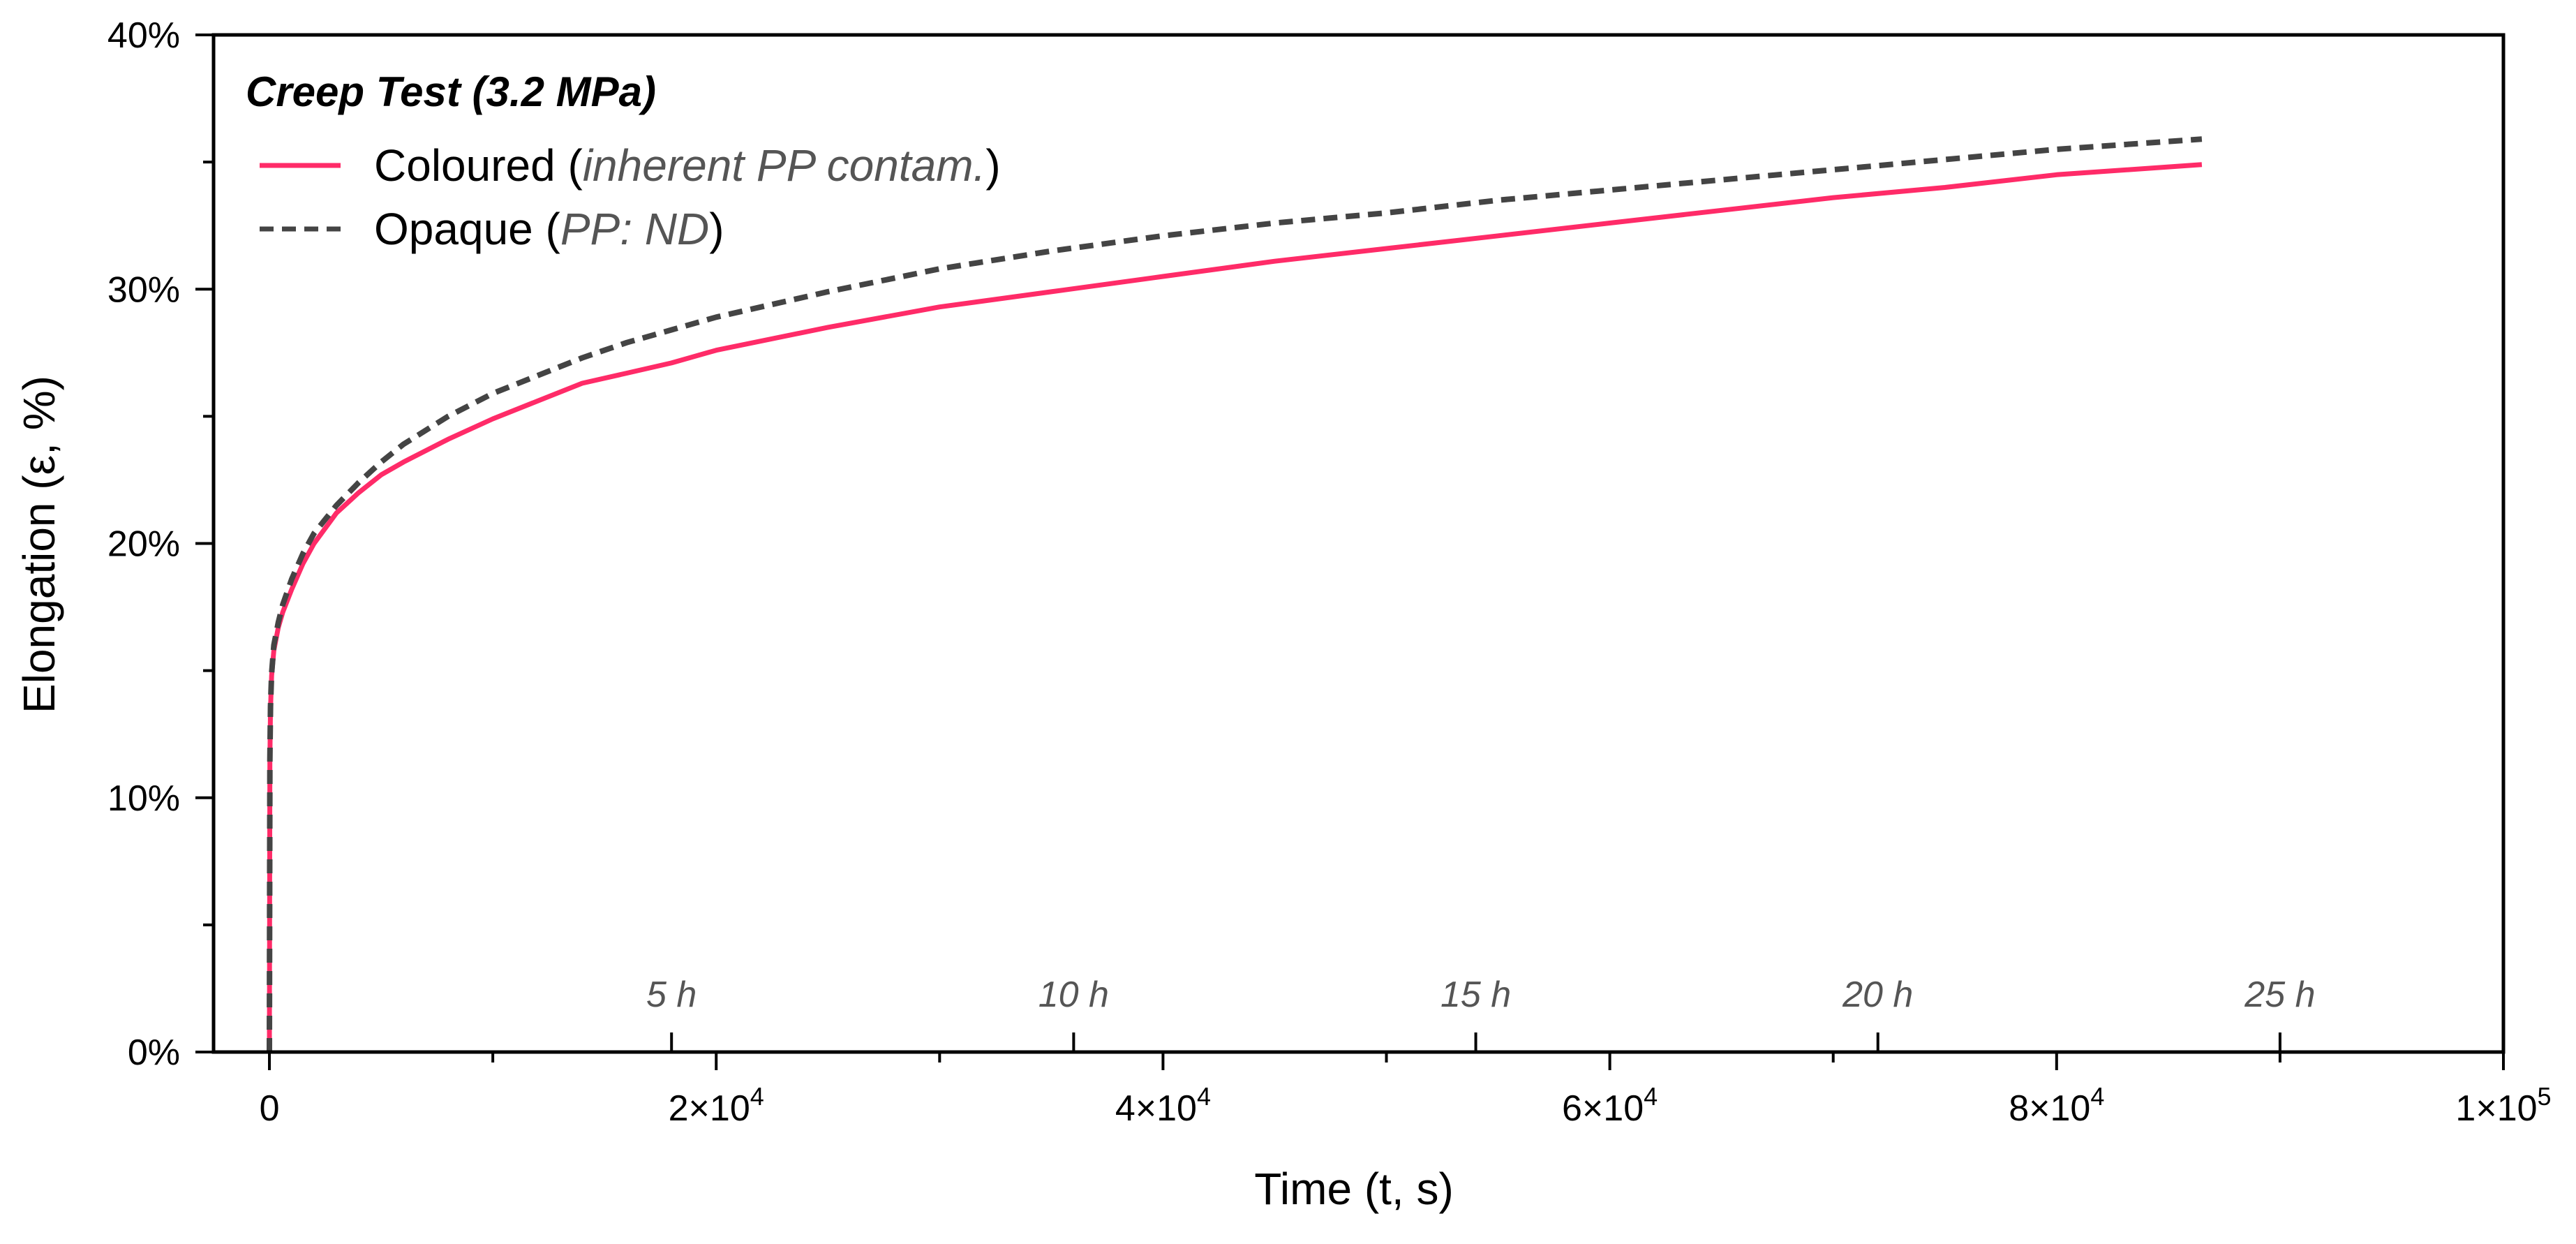 This screenshot has height=1244, width=2576. Describe the element at coordinates (671, 995) in the screenshot. I see `hour-marker-label: 5 h` at that location.